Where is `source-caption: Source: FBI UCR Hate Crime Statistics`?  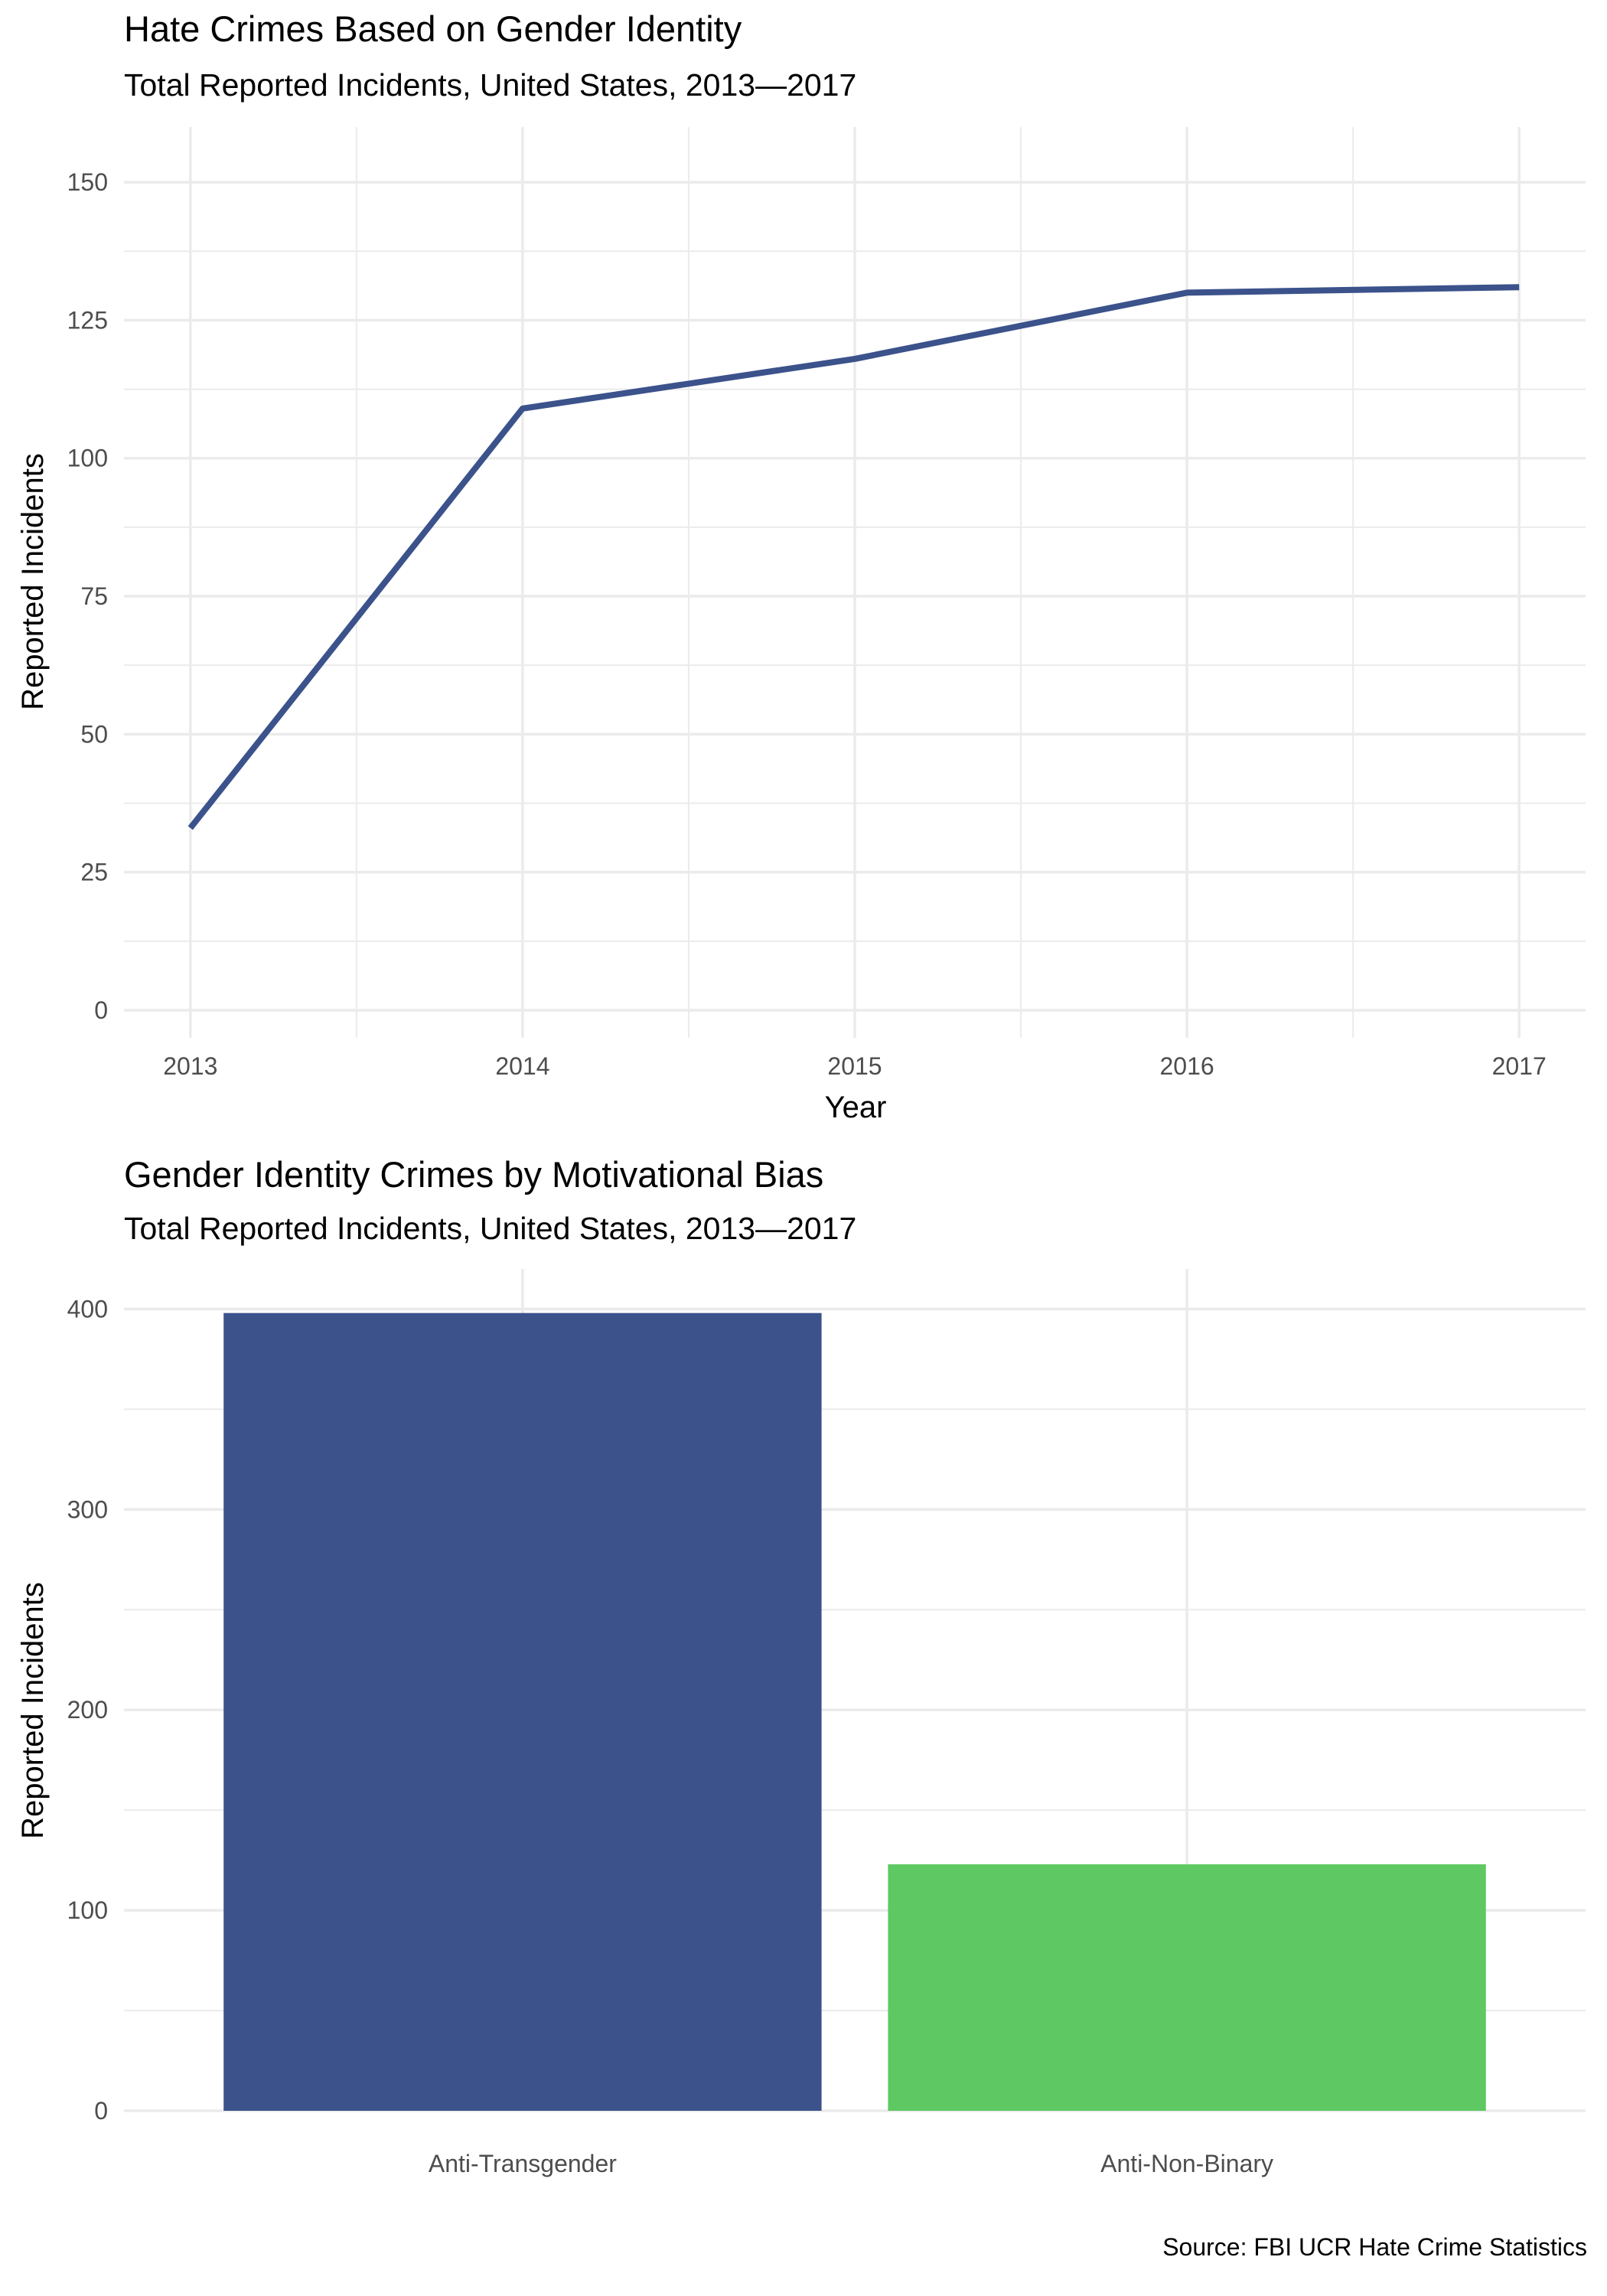
source-caption: Source: FBI UCR Hate Crime Statistics is located at coordinates (1374, 2247).